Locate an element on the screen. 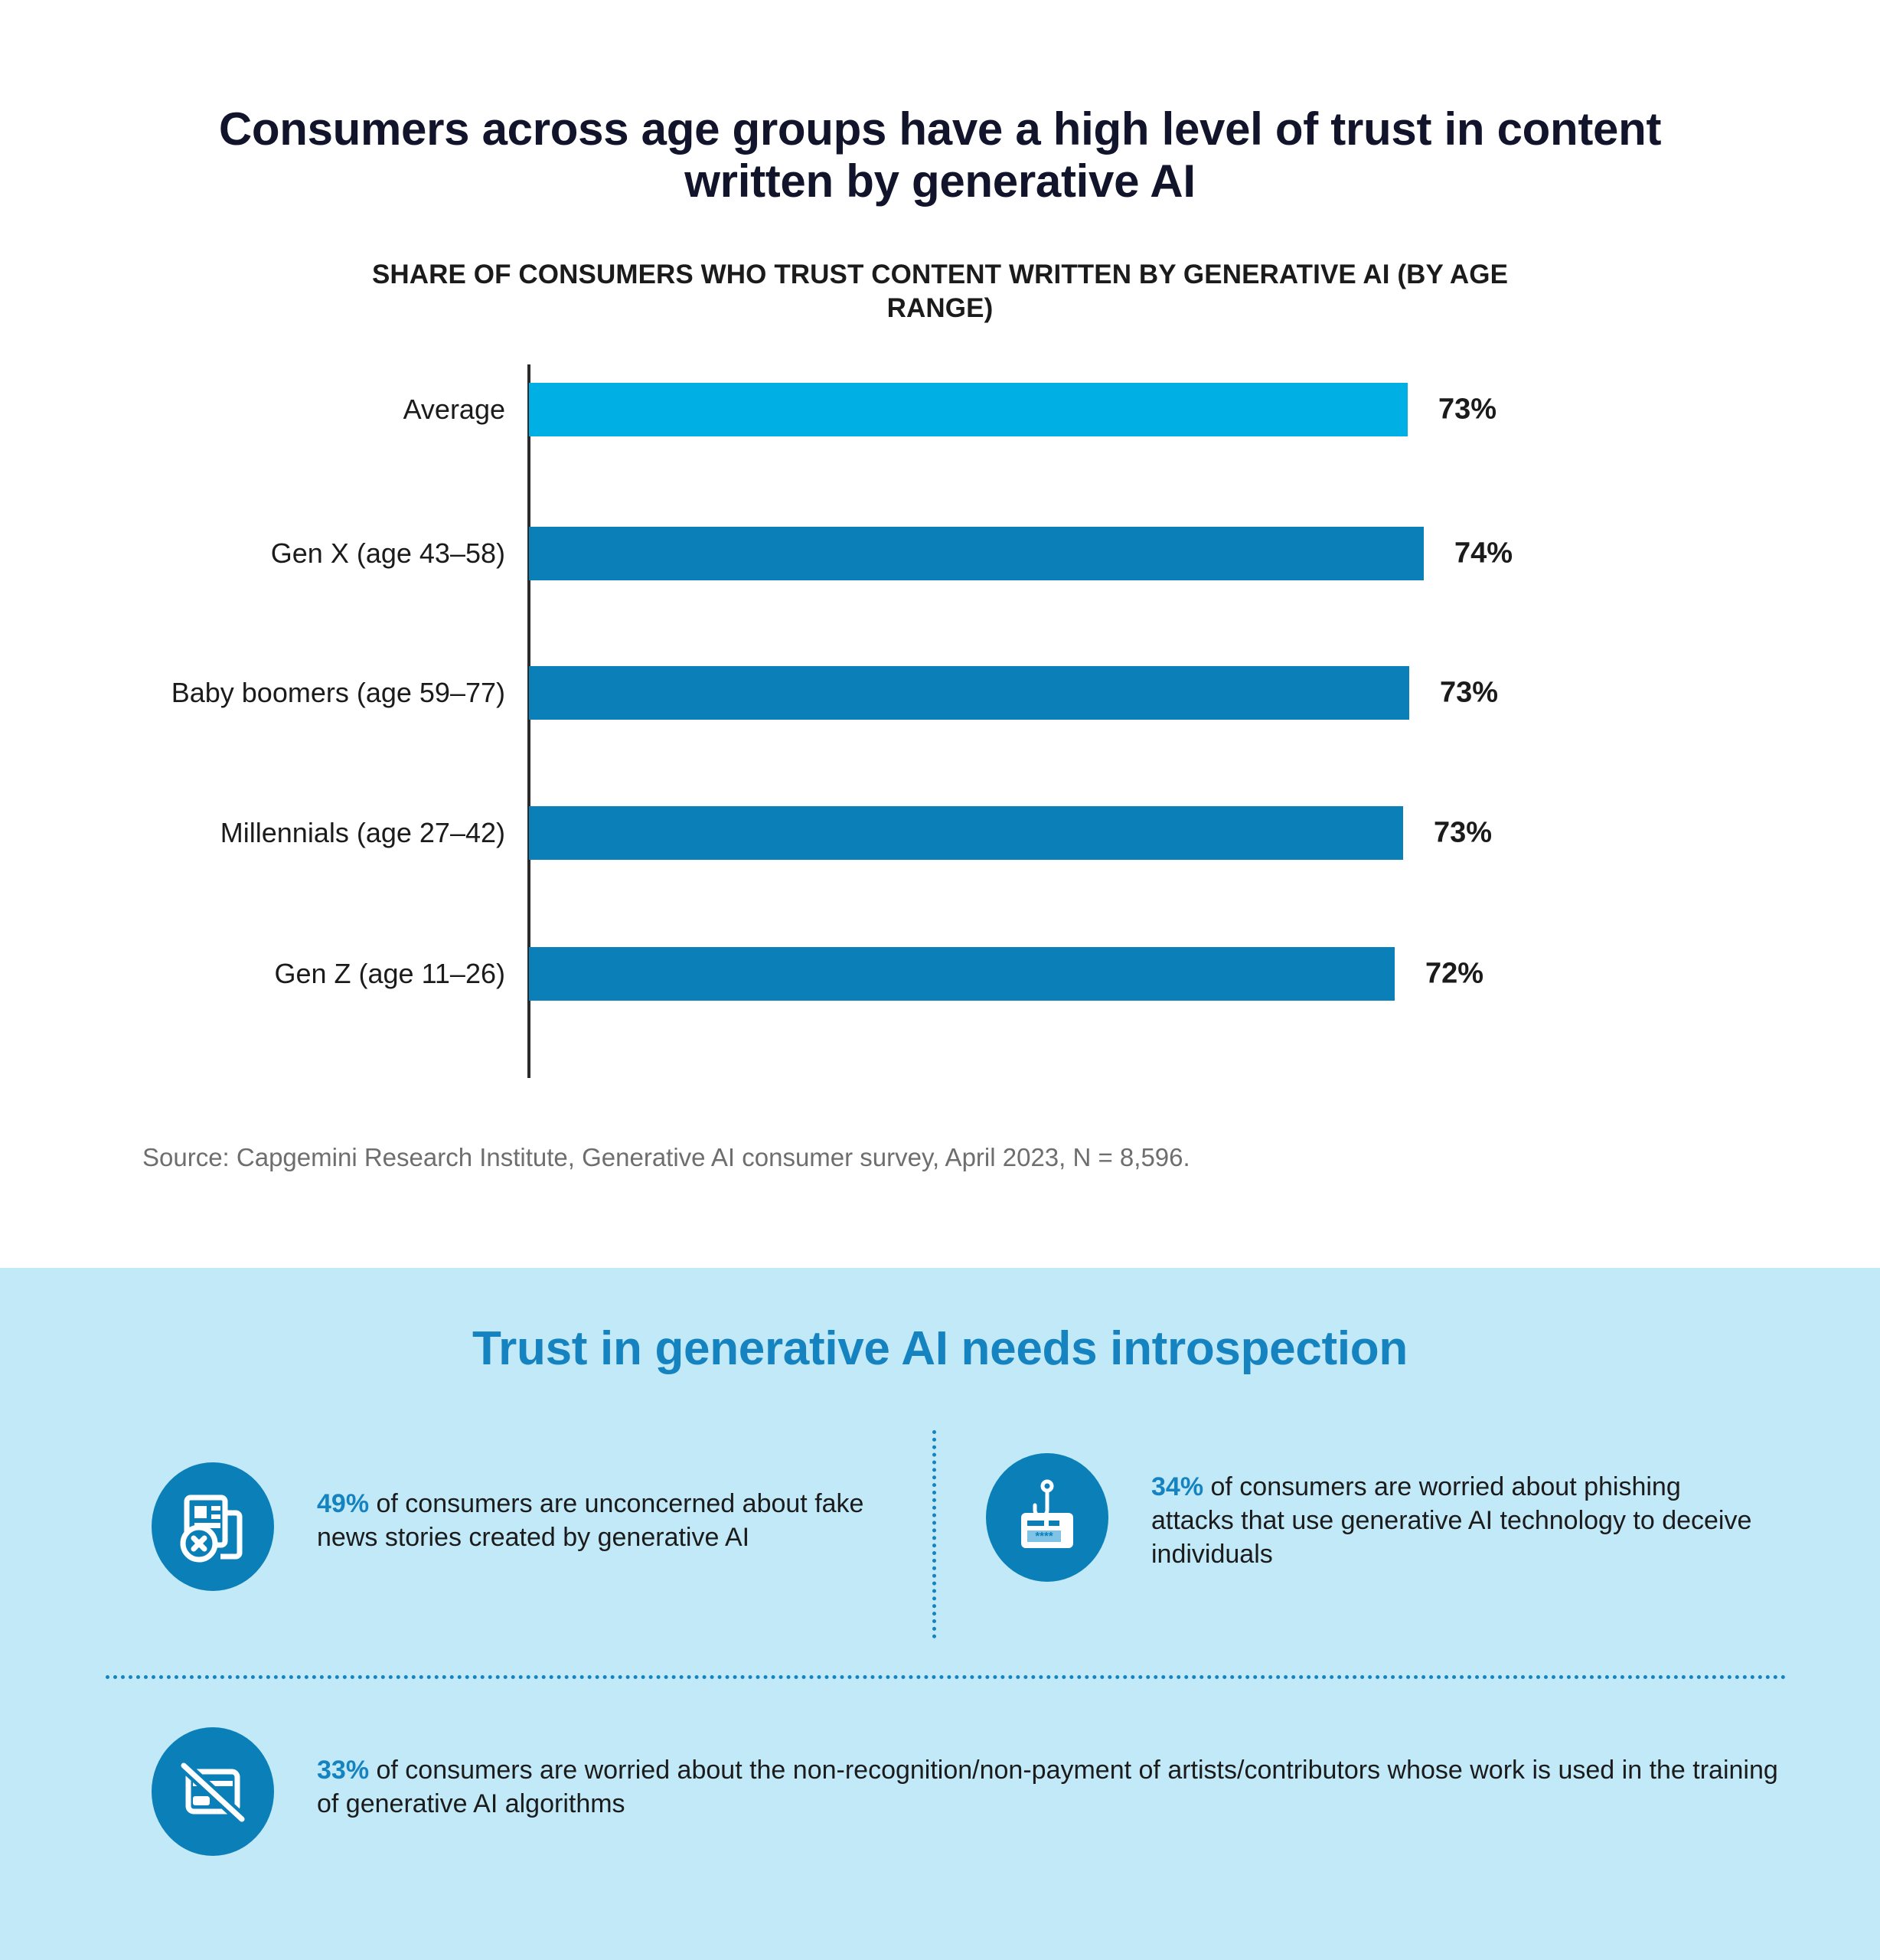 This screenshot has height=1960, width=1880. stat-percentage: 49% is located at coordinates (343, 1503).